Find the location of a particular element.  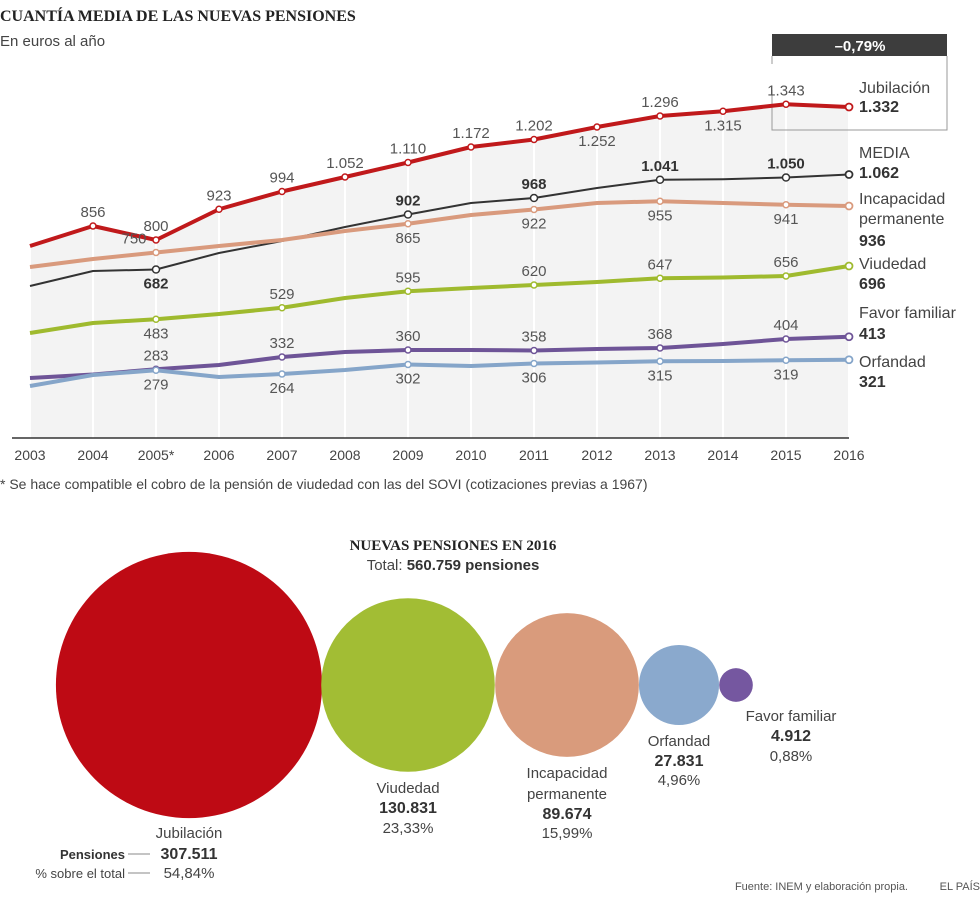

data-label: 319 is located at coordinates (785, 374).